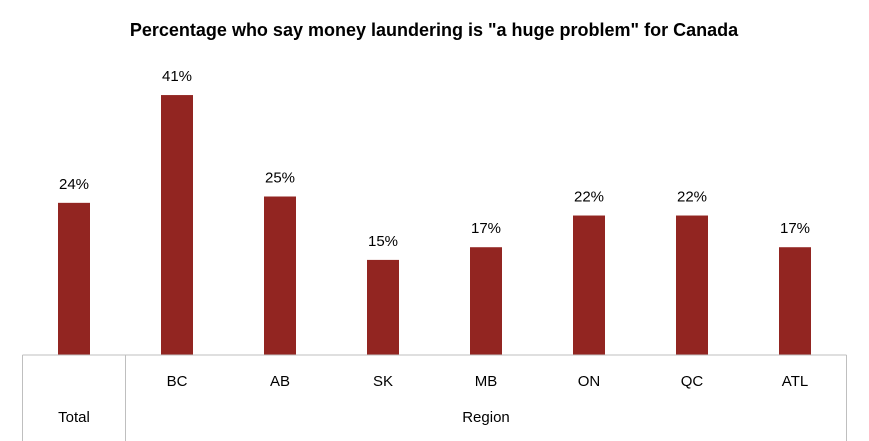  What do you see at coordinates (177, 381) in the screenshot?
I see `x-tick-label: BC` at bounding box center [177, 381].